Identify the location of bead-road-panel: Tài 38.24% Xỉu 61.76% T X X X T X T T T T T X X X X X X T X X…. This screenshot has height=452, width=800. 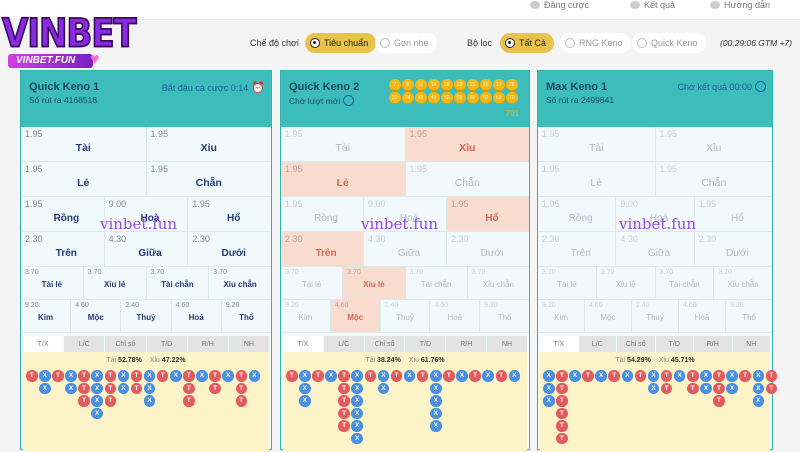
(405, 402).